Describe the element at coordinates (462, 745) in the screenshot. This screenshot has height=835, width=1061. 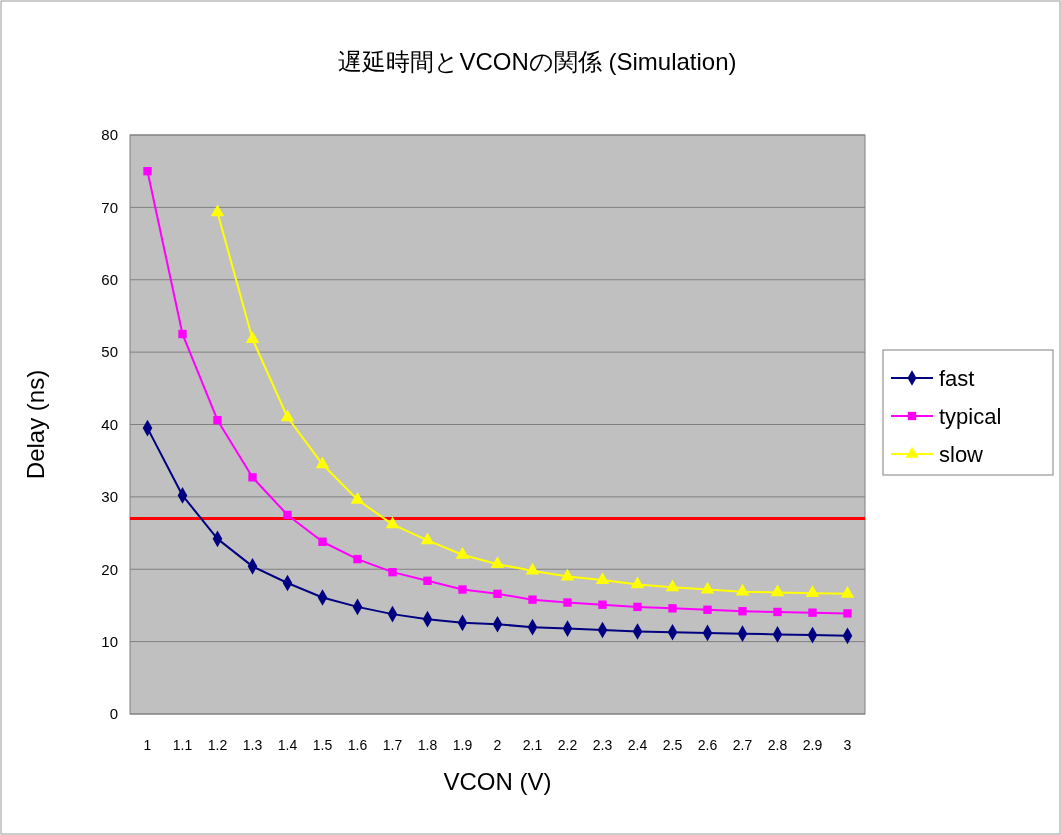
I see `x-tick-label: 1.9` at that location.